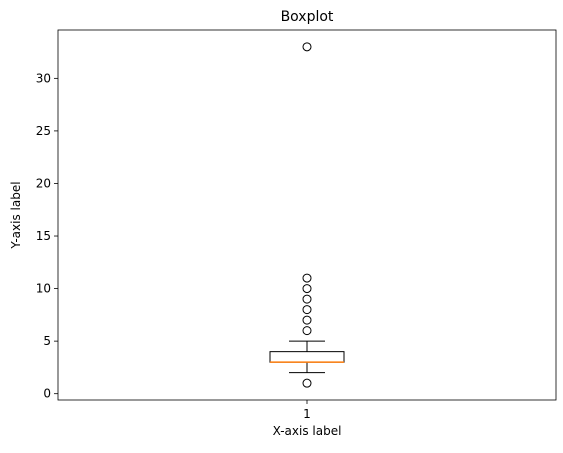 Image resolution: width=563 pixels, height=453 pixels. What do you see at coordinates (43, 236) in the screenshot?
I see `y-tick-label: 15` at bounding box center [43, 236].